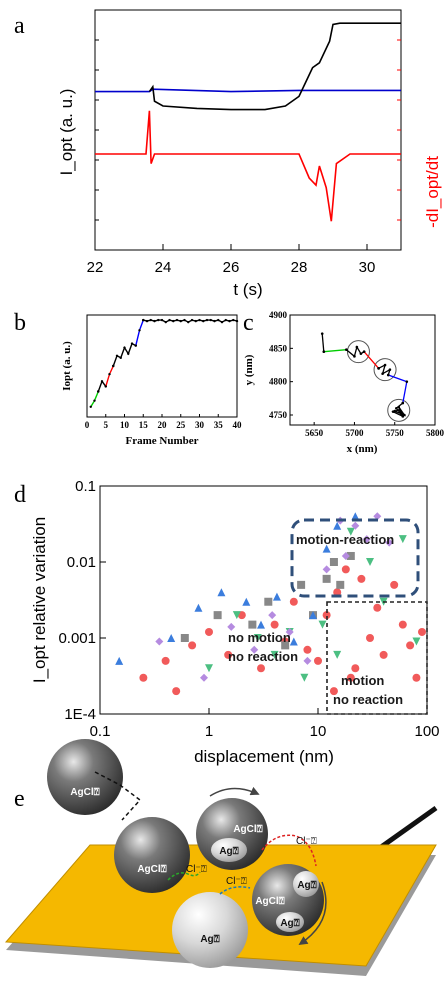 This screenshot has width=446, height=996. What do you see at coordinates (81, 562) in the screenshot?
I see `panel-d-ytick-label: 0.01` at bounding box center [81, 562].